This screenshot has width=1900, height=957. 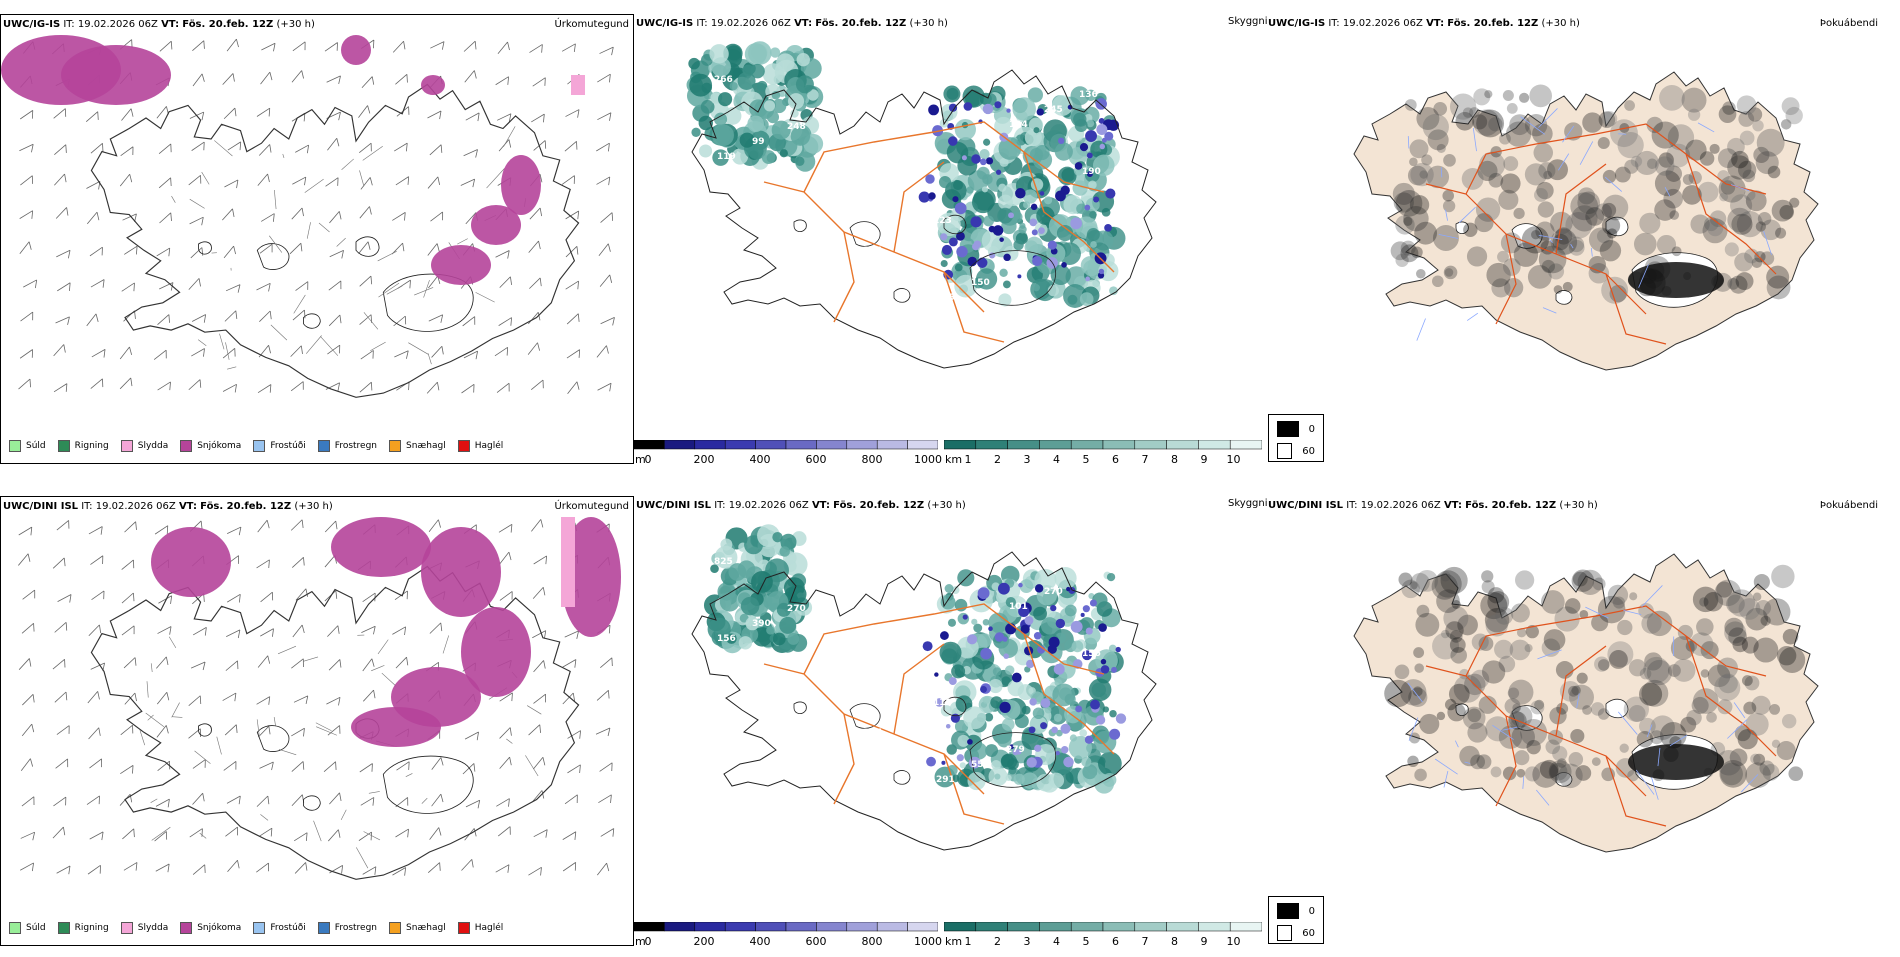 What do you see at coordinates (945, 298) in the screenshot?
I see `cloud-base-value: 185` at bounding box center [945, 298].